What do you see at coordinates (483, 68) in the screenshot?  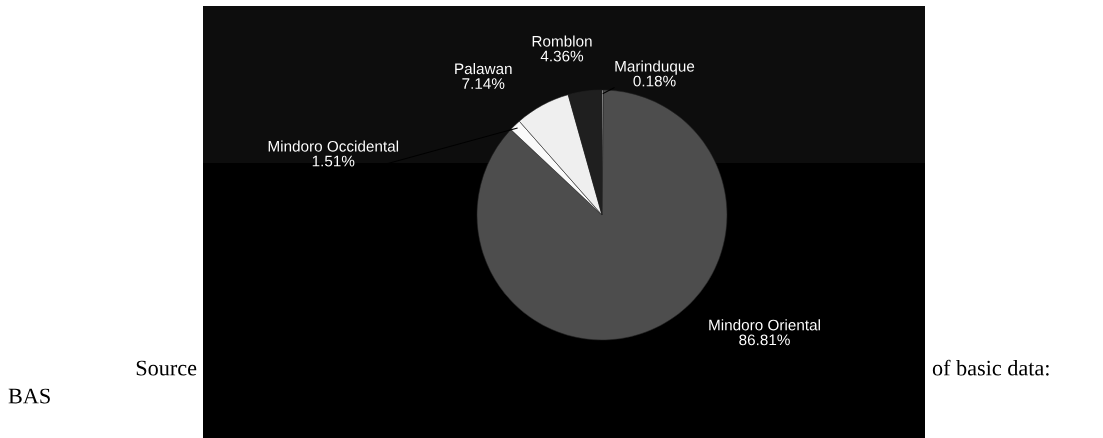 I see `slice-label: Palawan` at bounding box center [483, 68].